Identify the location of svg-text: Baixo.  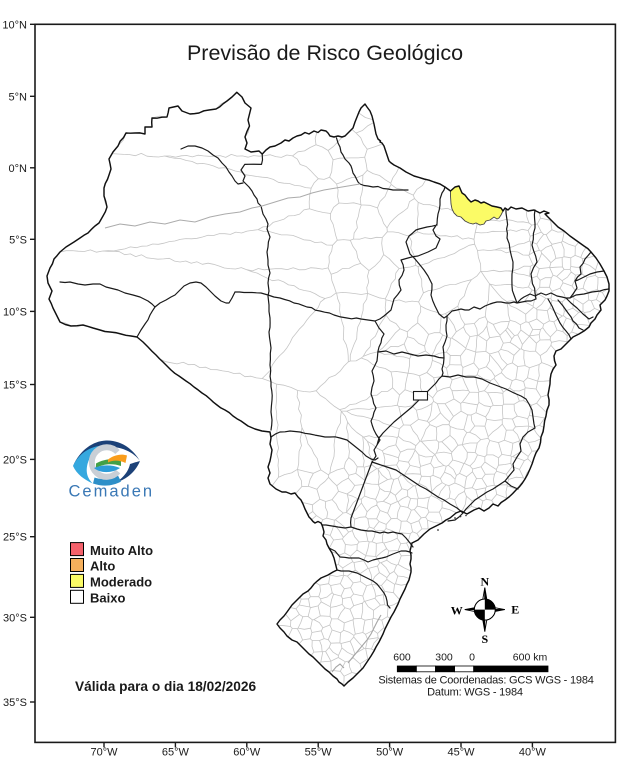
(107, 598).